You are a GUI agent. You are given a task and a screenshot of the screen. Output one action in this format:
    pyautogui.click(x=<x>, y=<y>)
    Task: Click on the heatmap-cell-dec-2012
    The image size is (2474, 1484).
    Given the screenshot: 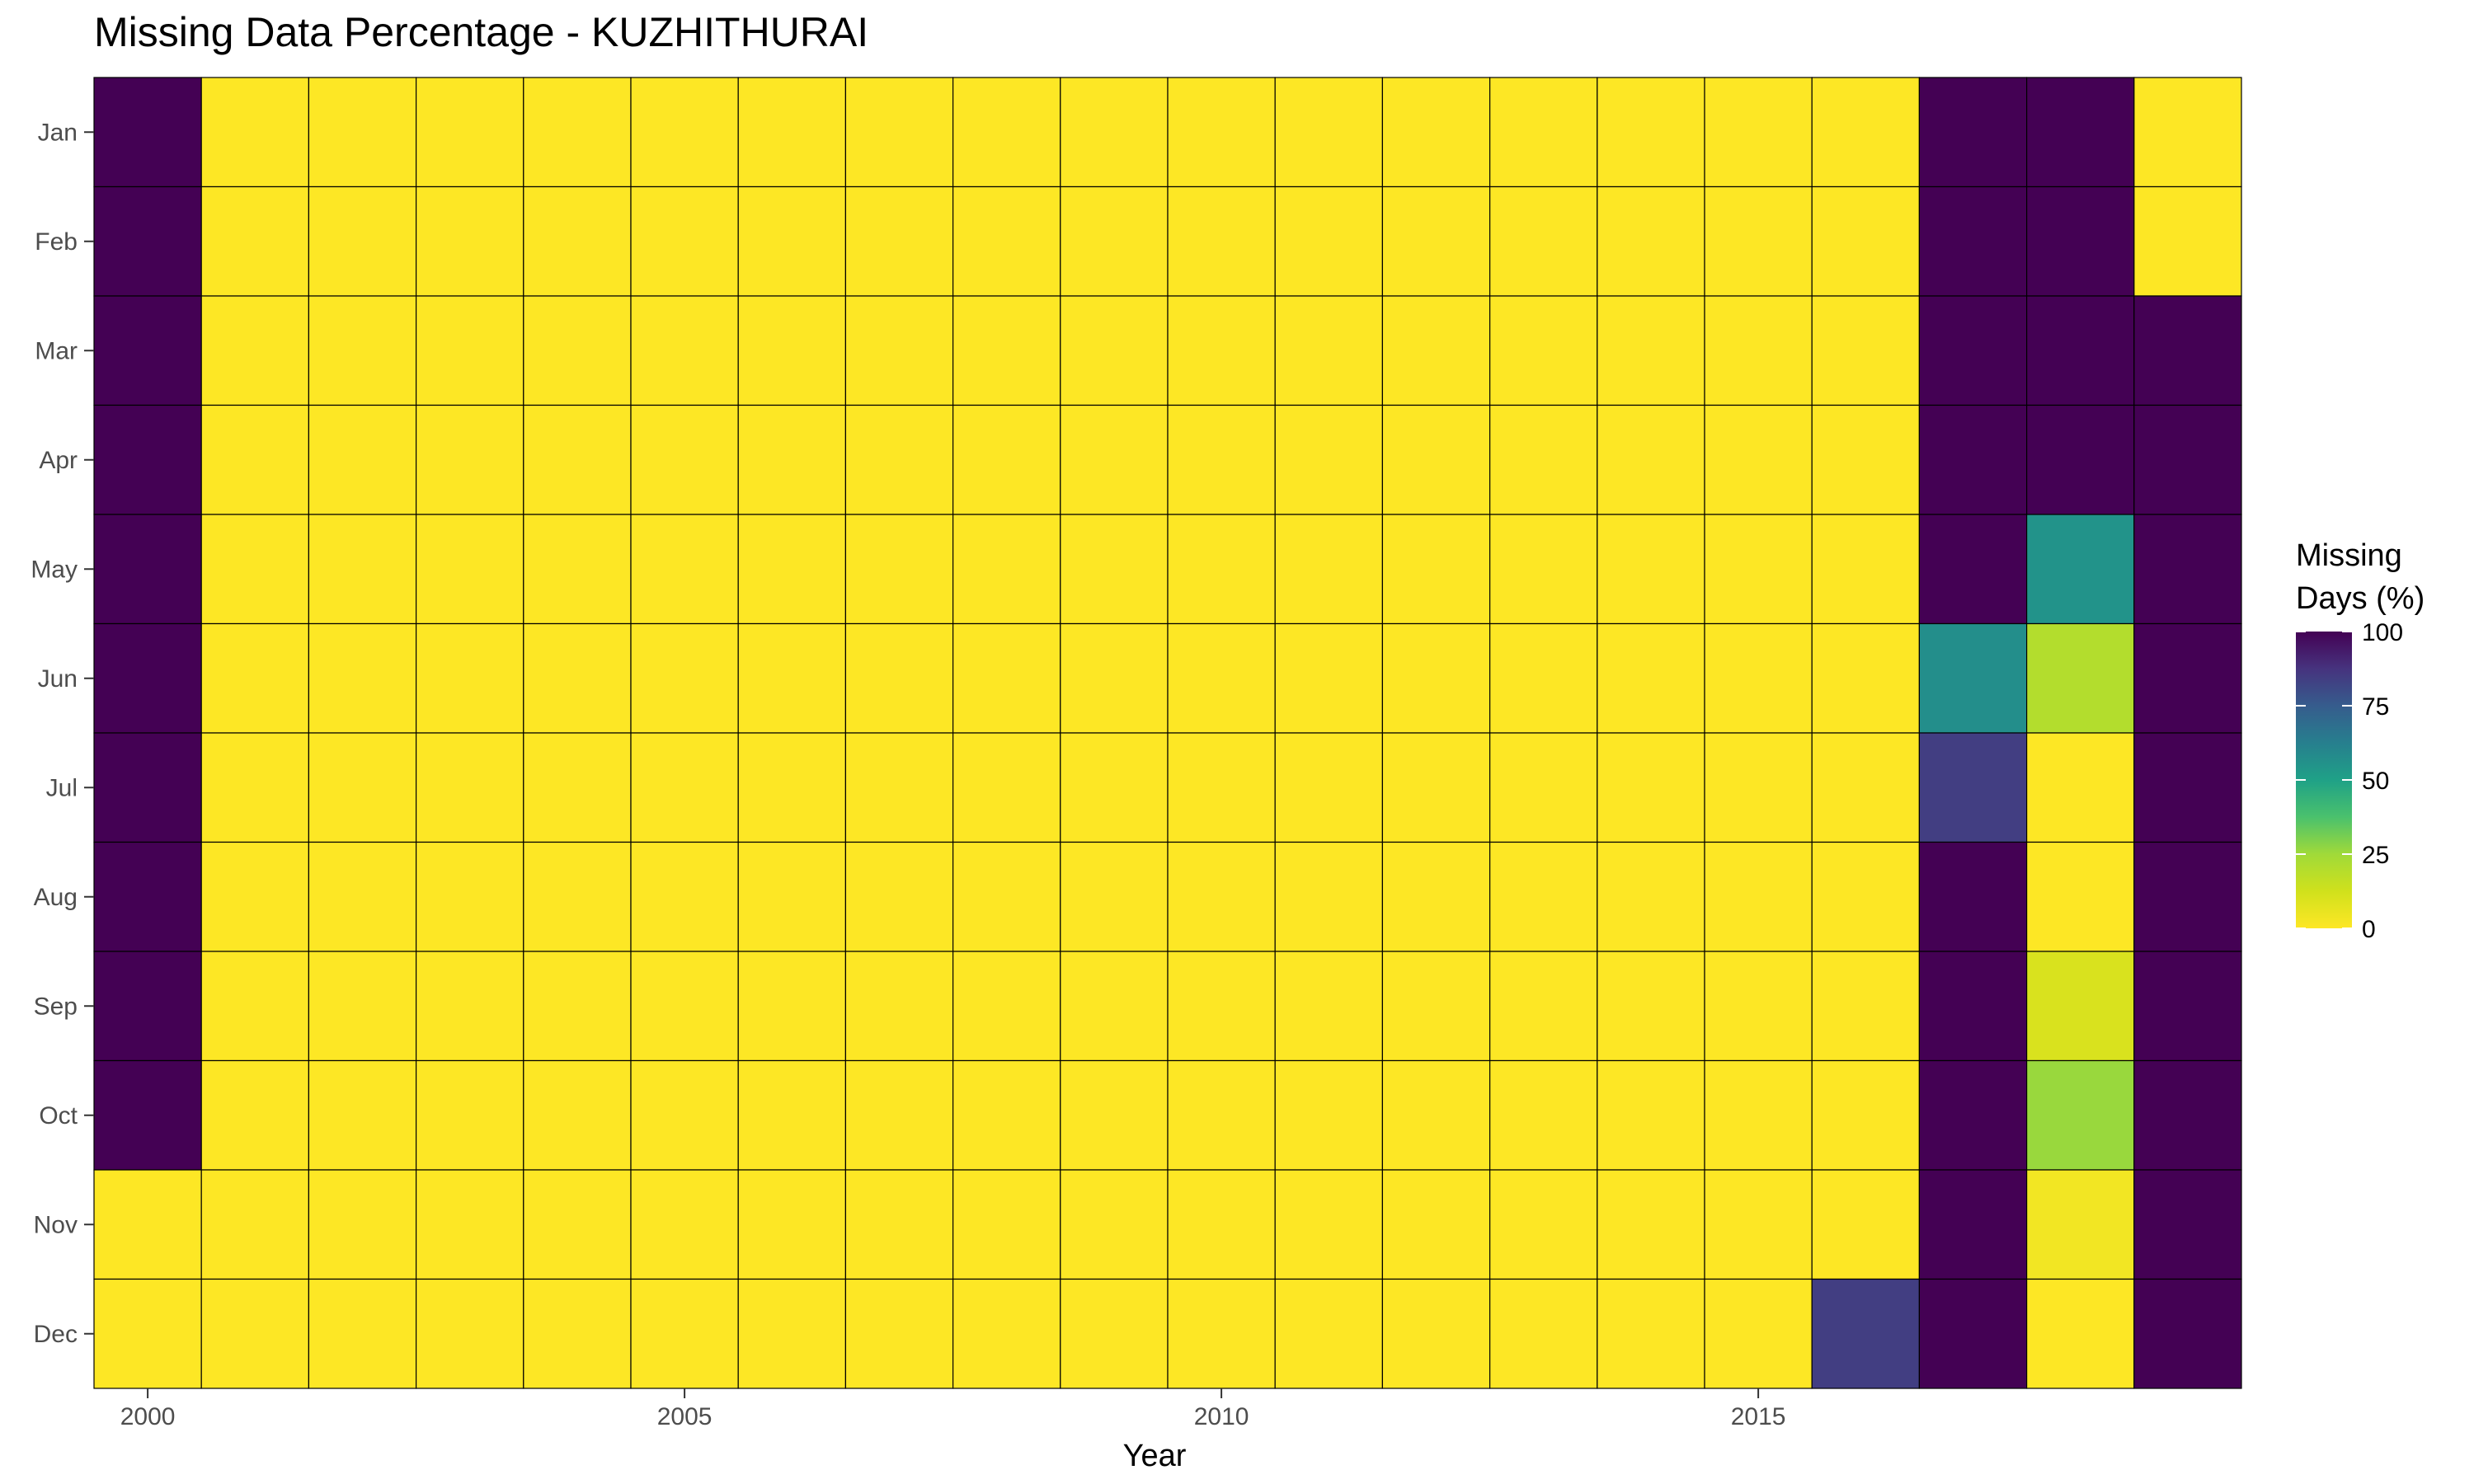 What is the action you would take?
    pyautogui.click(x=1436, y=1333)
    